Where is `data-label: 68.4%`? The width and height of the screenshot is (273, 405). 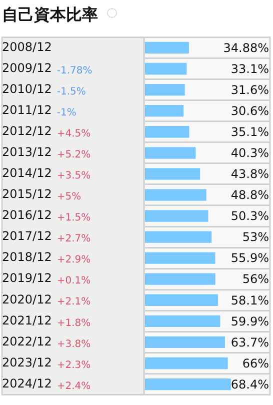
data-label: 68.4% is located at coordinates (249, 384).